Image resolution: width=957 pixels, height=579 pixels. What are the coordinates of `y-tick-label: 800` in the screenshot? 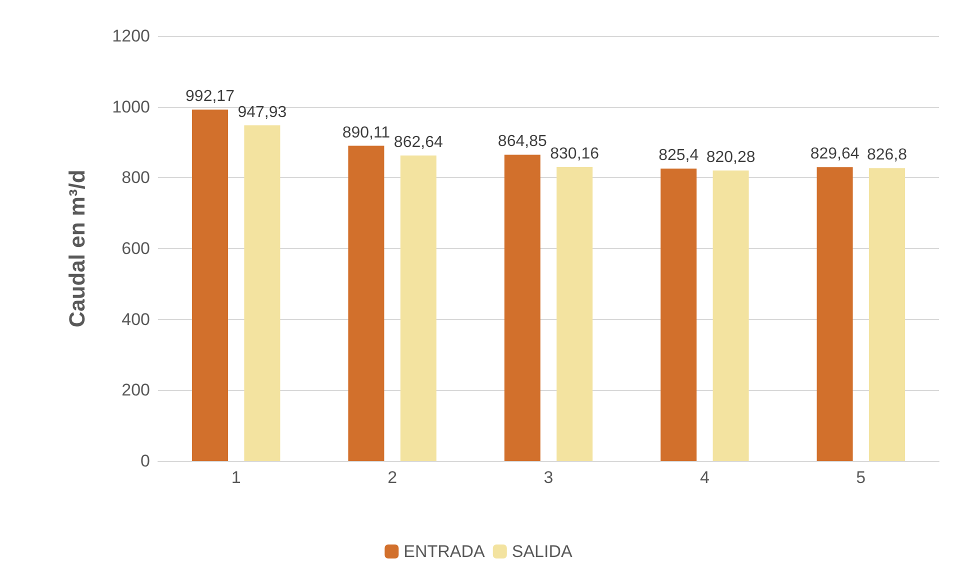 It's located at (136, 178).